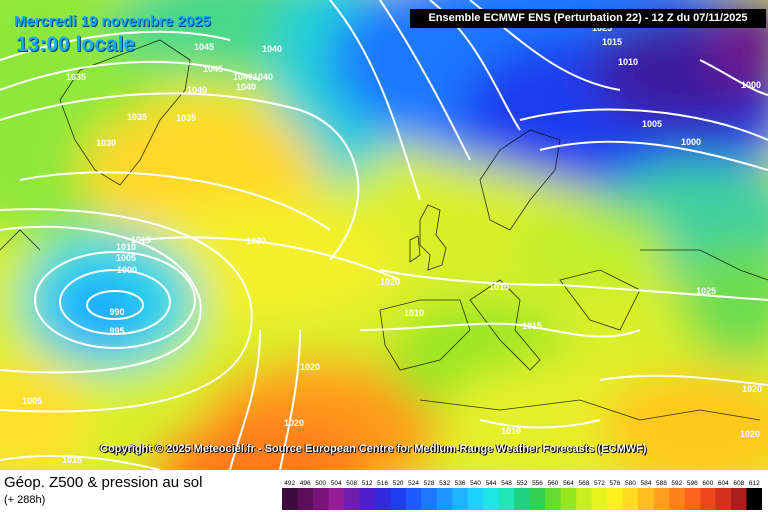  What do you see at coordinates (692, 483) in the screenshot?
I see `legend-tick-label: 596` at bounding box center [692, 483].